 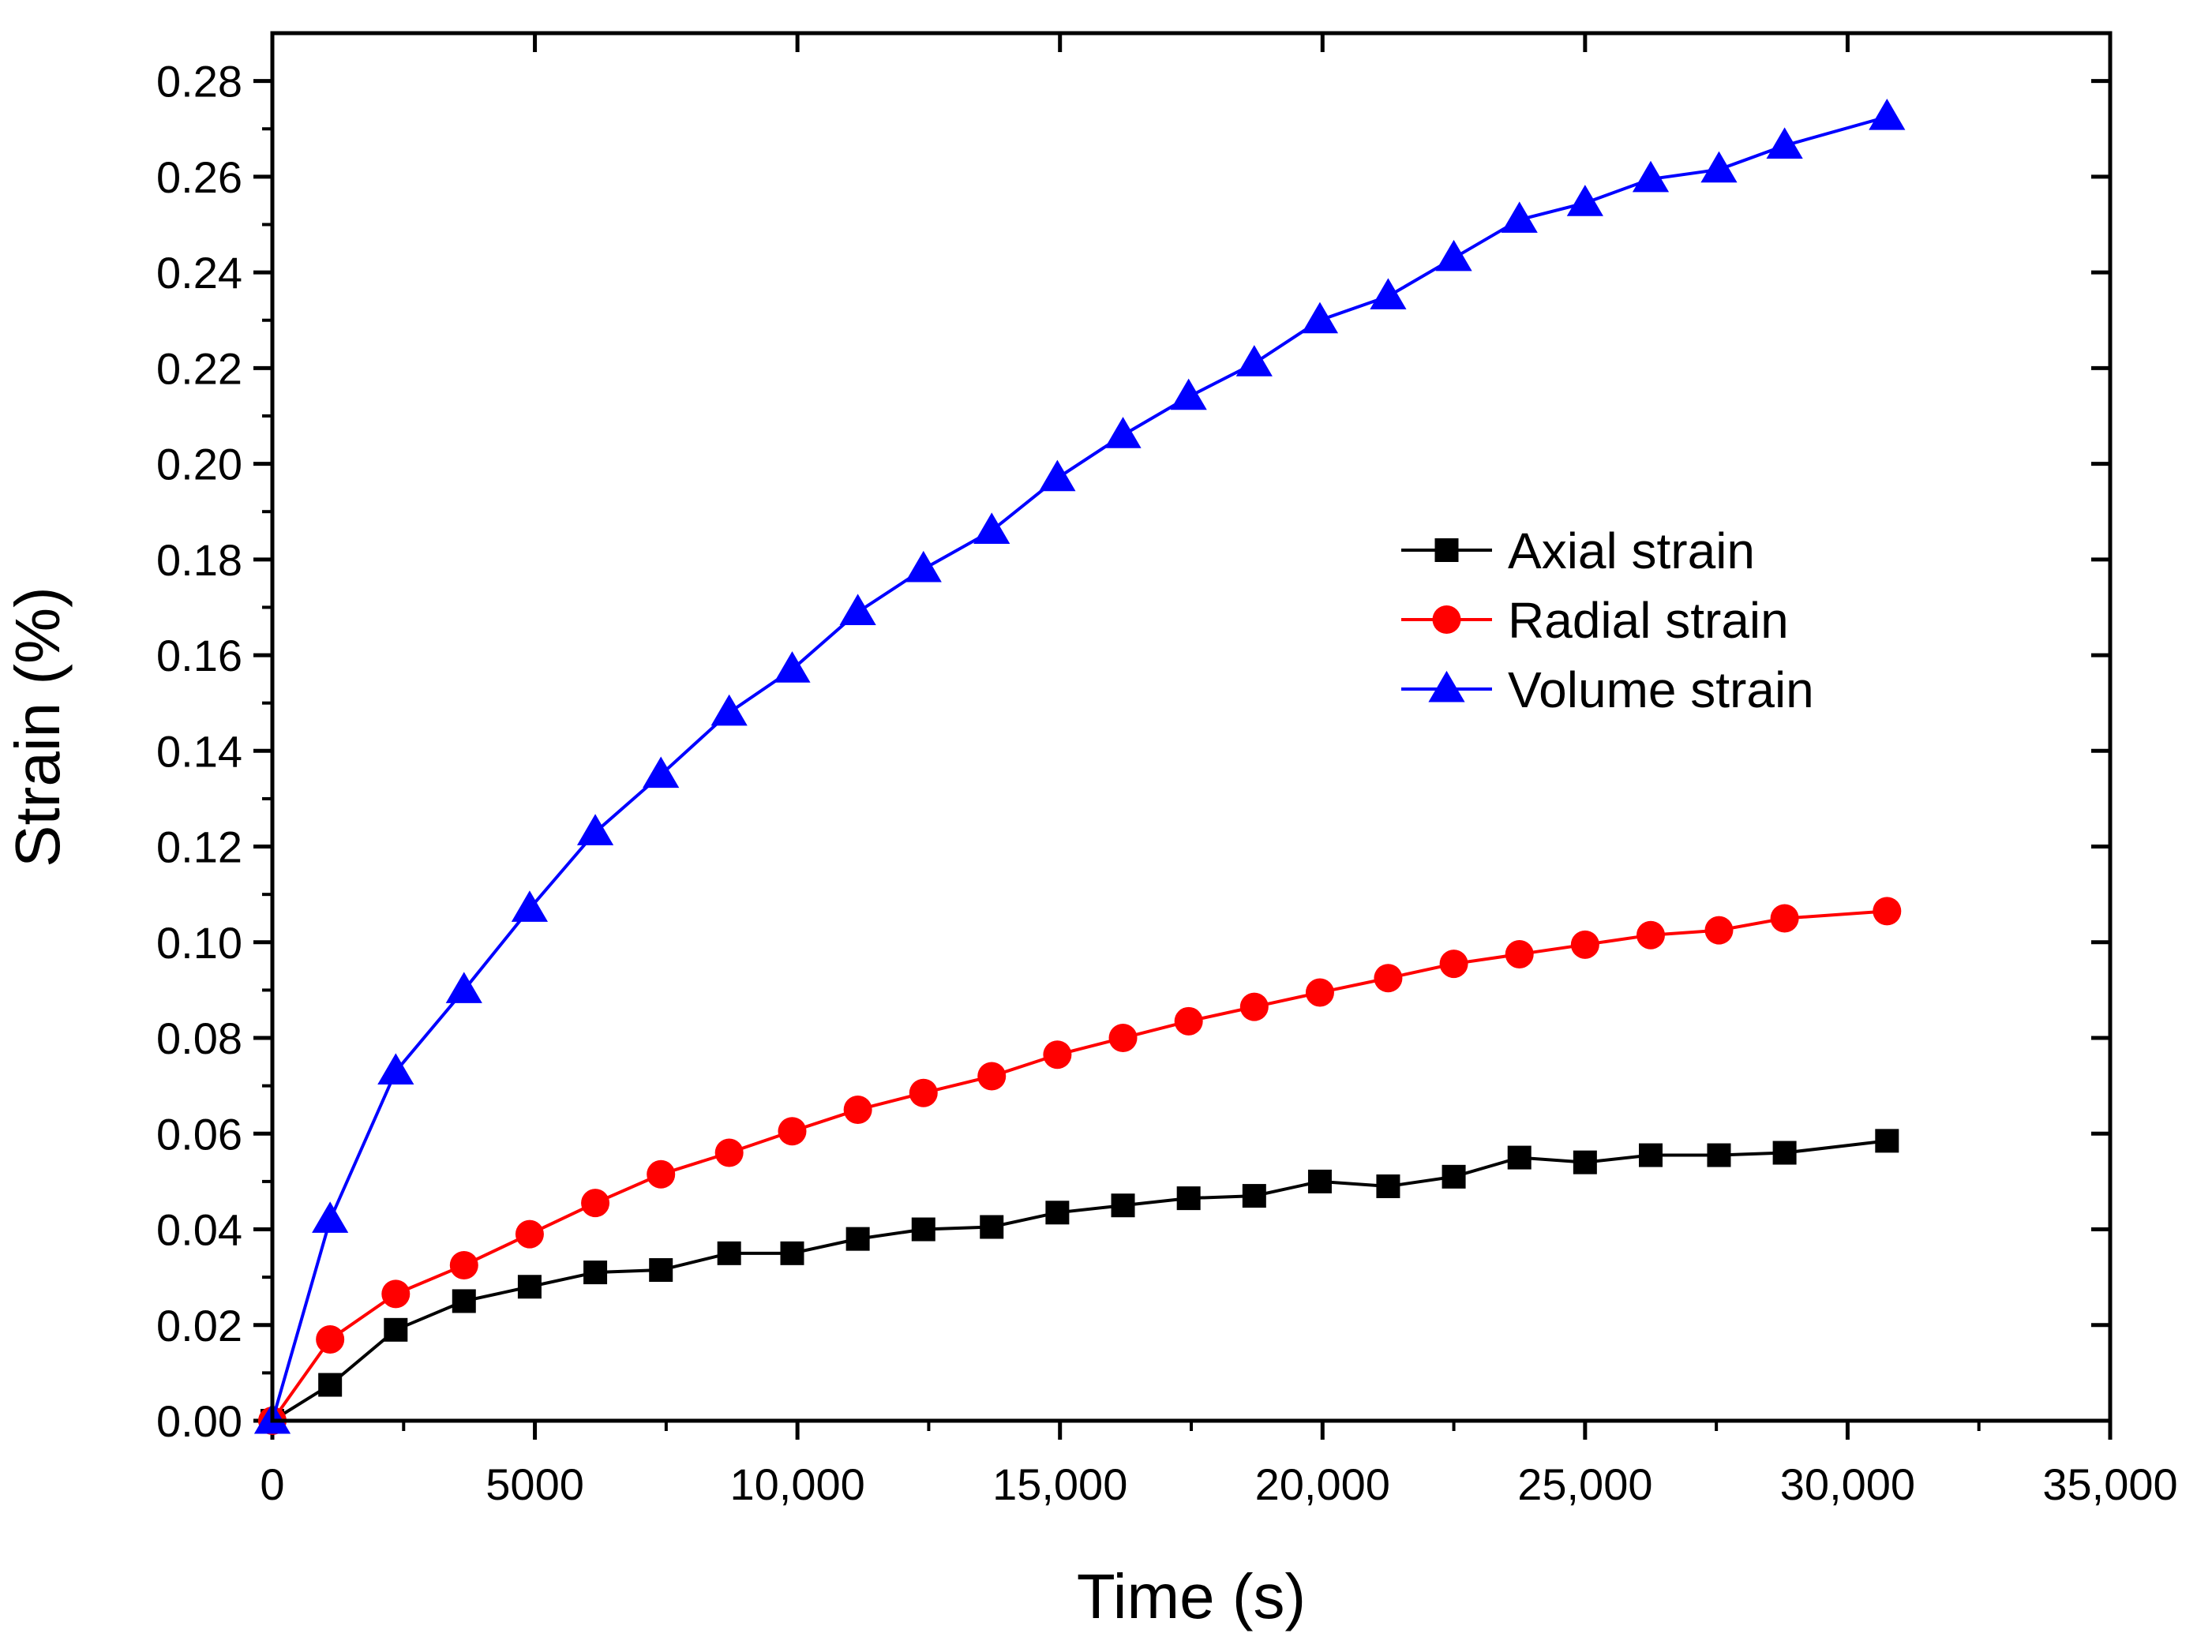 I want to click on y-tick-label: 0.04, so click(x=199, y=1230).